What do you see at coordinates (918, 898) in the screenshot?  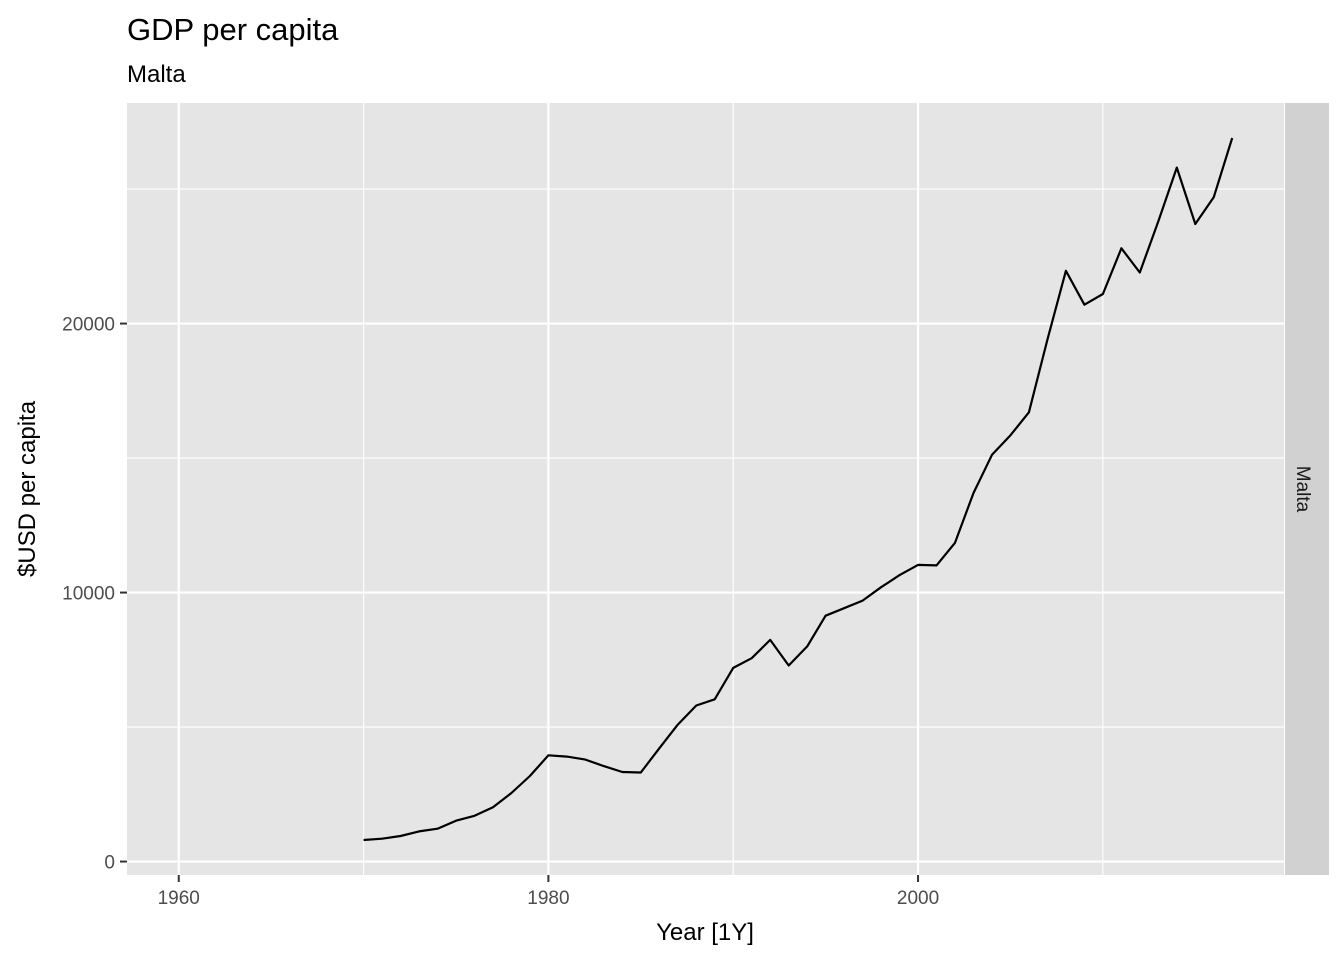 I see `x-tick-label: 2000` at bounding box center [918, 898].